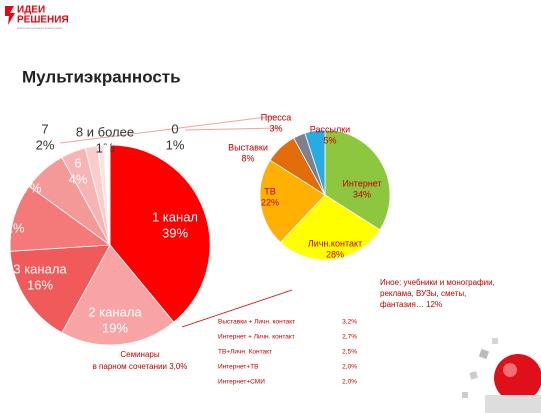  Describe the element at coordinates (40, 284) in the screenshot. I see `value-label: 16%` at that location.